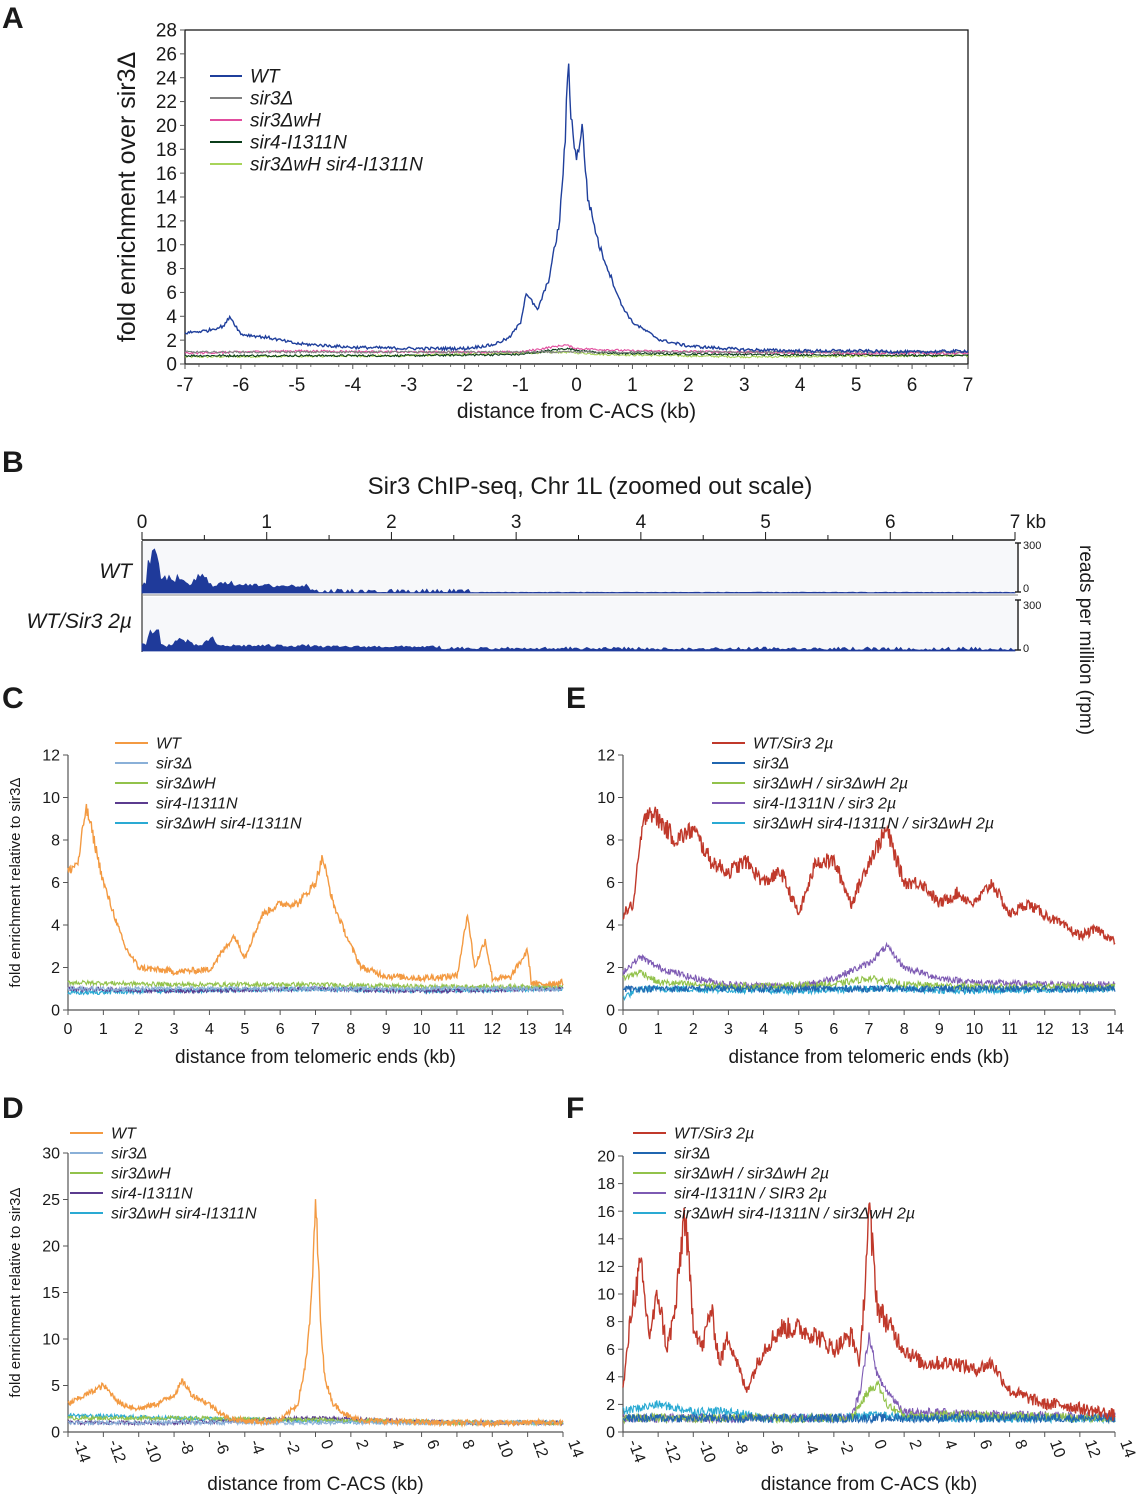 The height and width of the screenshot is (1505, 1136). Describe the element at coordinates (606, 1267) in the screenshot. I see `y-tick-label-f: 12` at that location.